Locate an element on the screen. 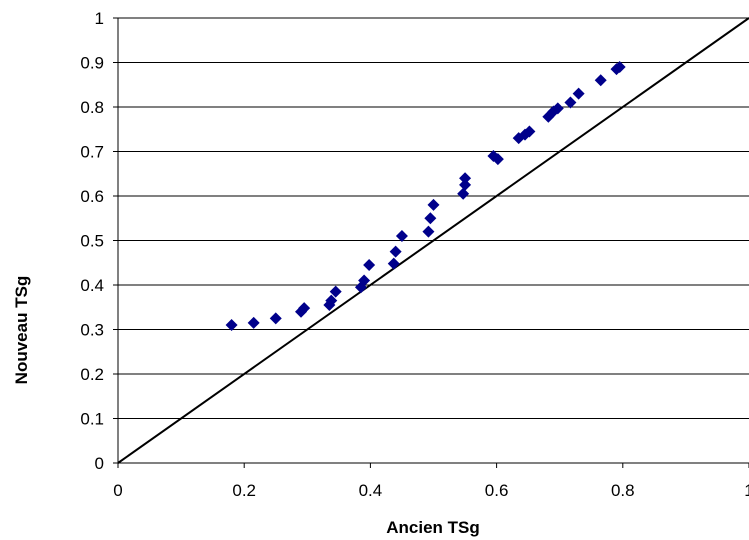 The width and height of the screenshot is (749, 540). x-tick-label: 0 is located at coordinates (117, 490).